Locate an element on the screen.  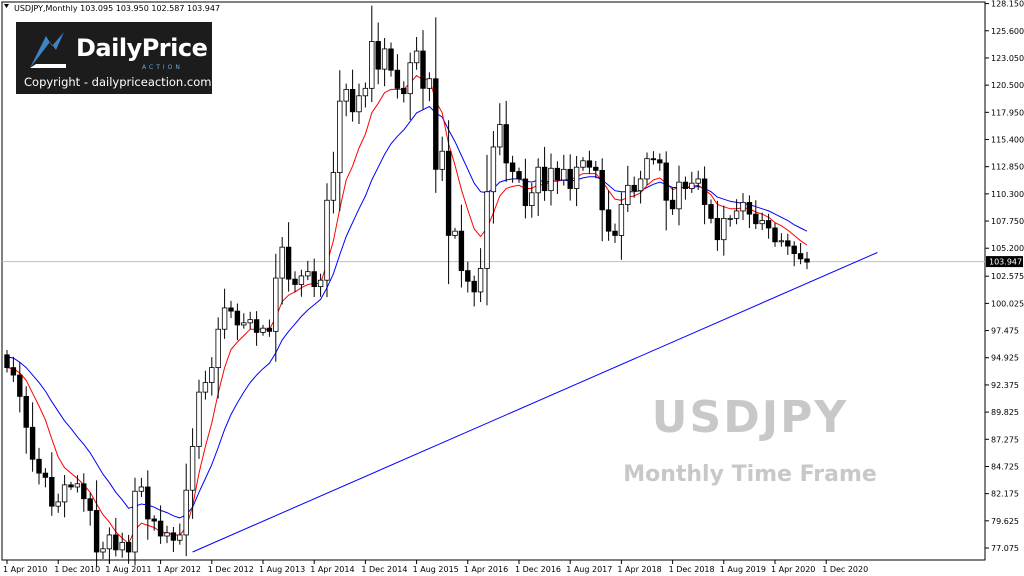
current-price-tag is located at coordinates (1004, 262).